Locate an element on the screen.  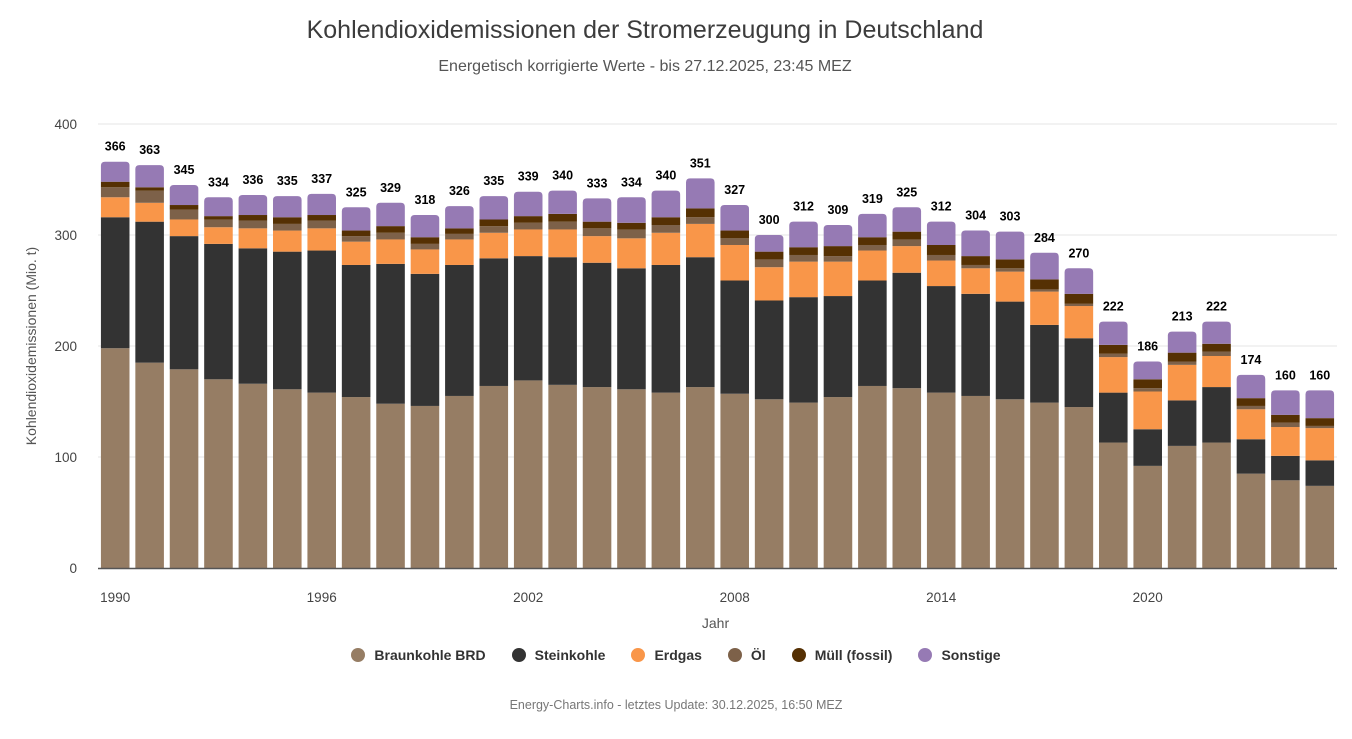
bar-stack-2018 is located at coordinates (1079, 418).